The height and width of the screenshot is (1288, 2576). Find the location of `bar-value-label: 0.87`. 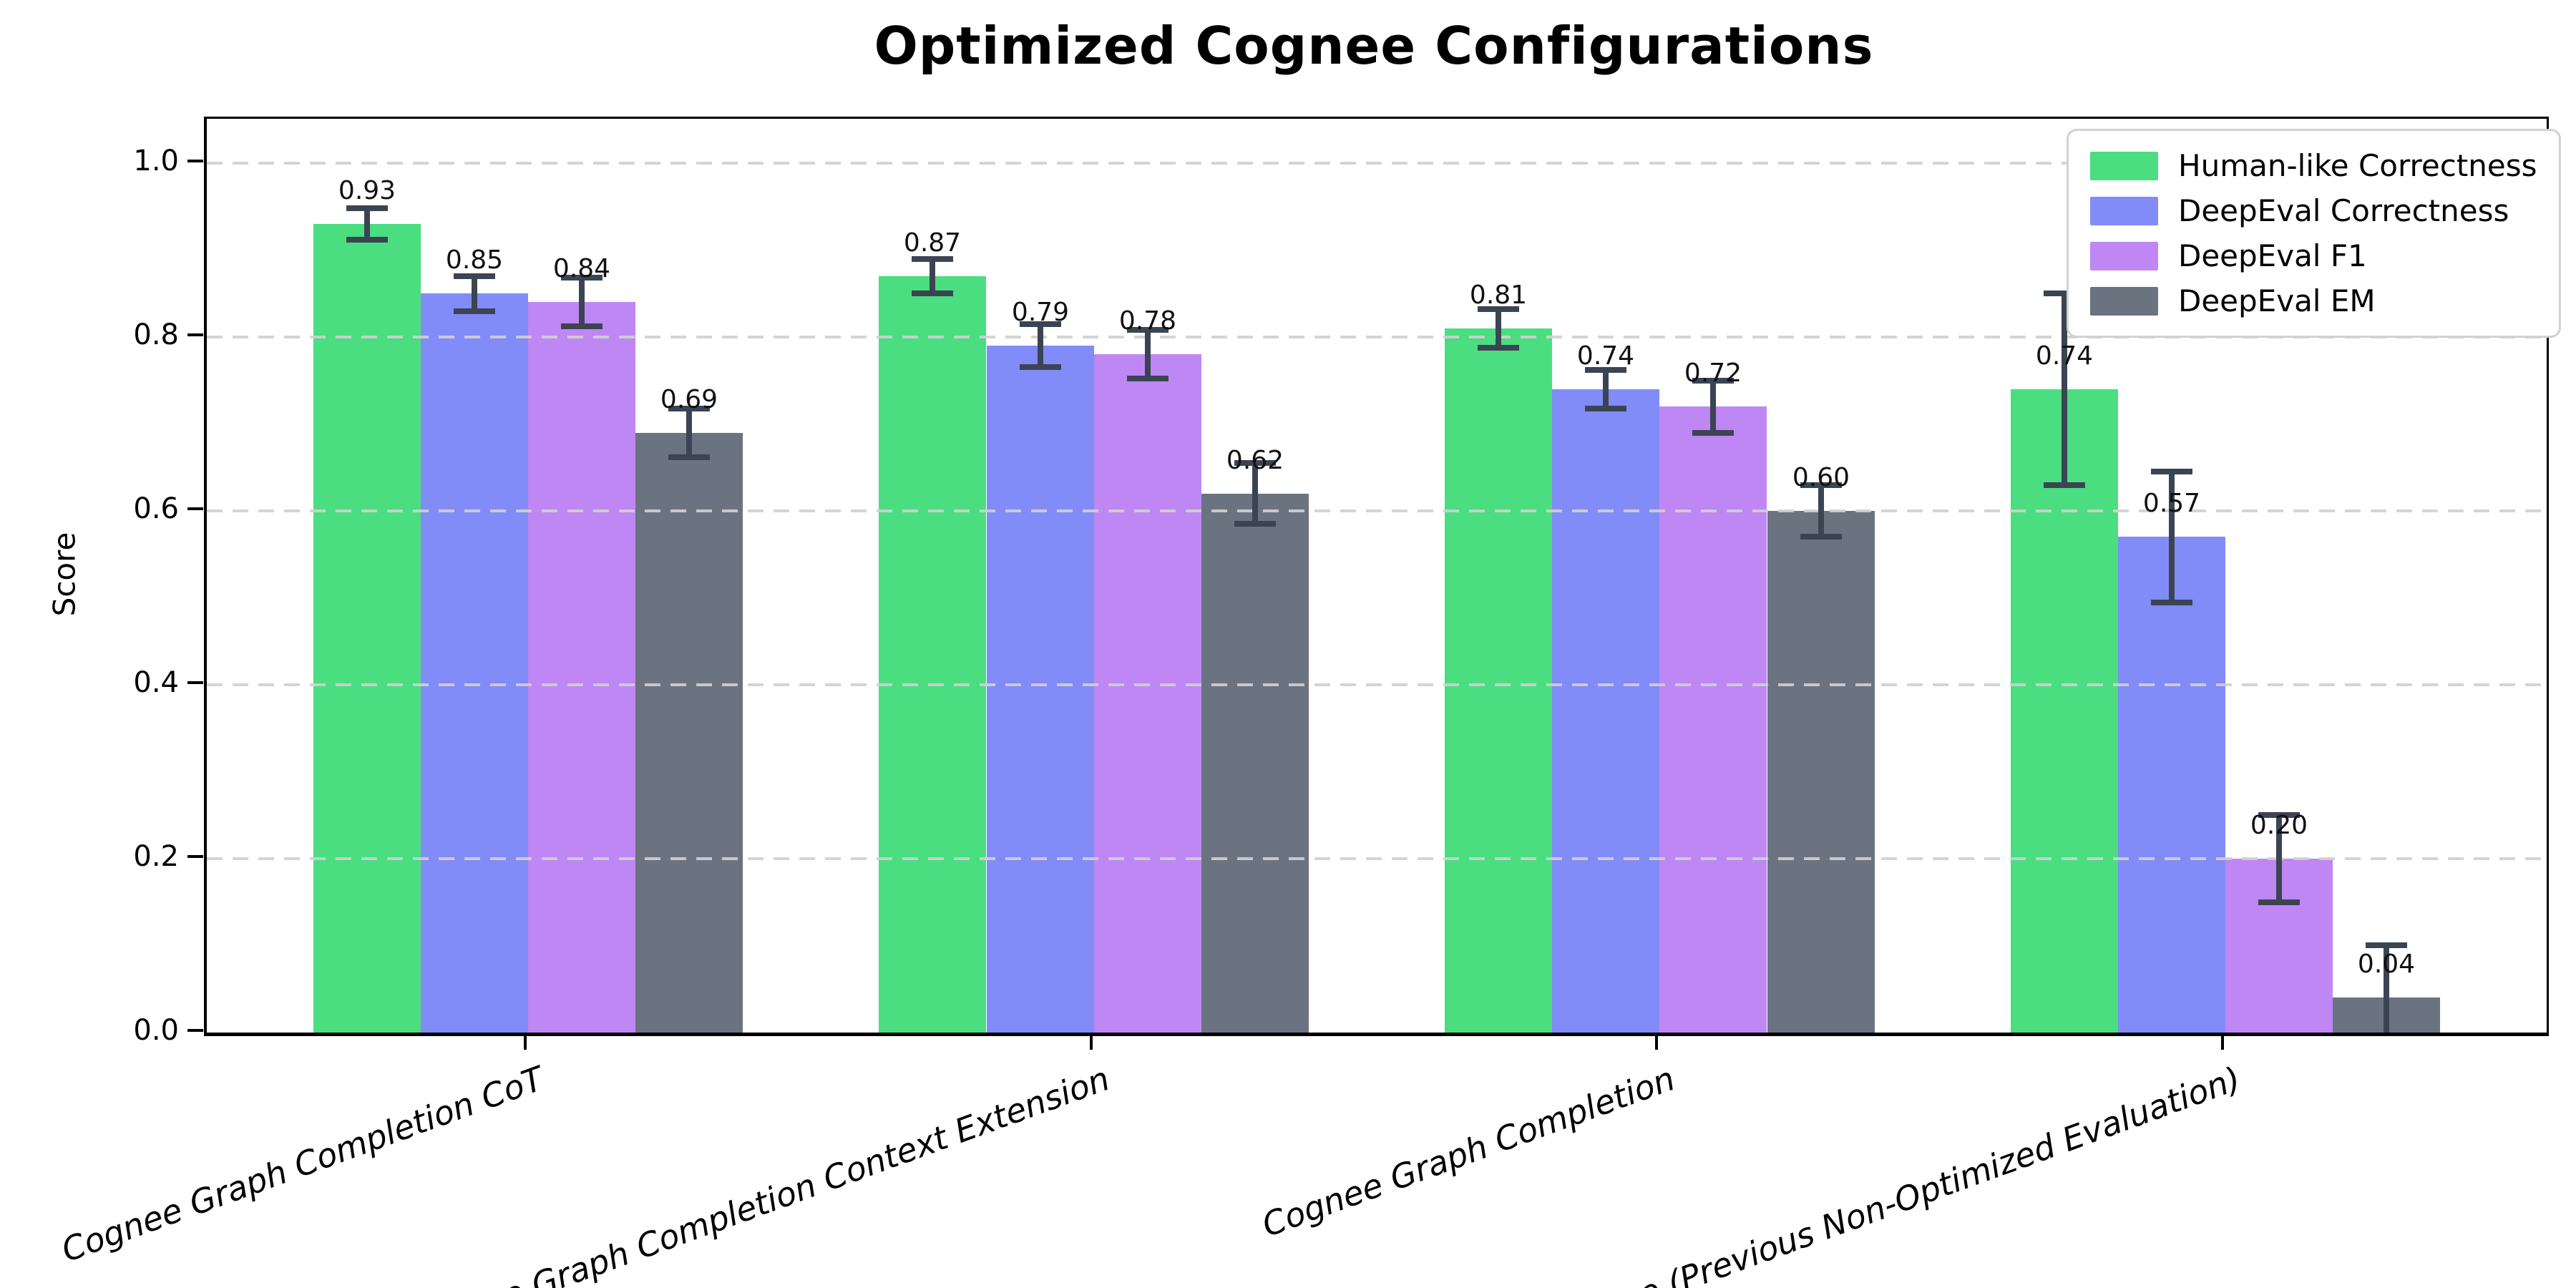

bar-value-label: 0.87 is located at coordinates (932, 243).